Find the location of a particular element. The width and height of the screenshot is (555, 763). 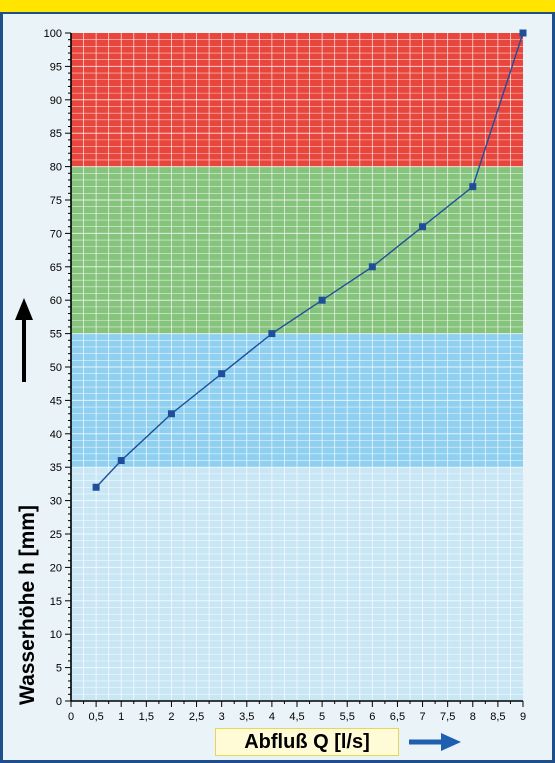

y-tick-label: 20 is located at coordinates (56, 568).